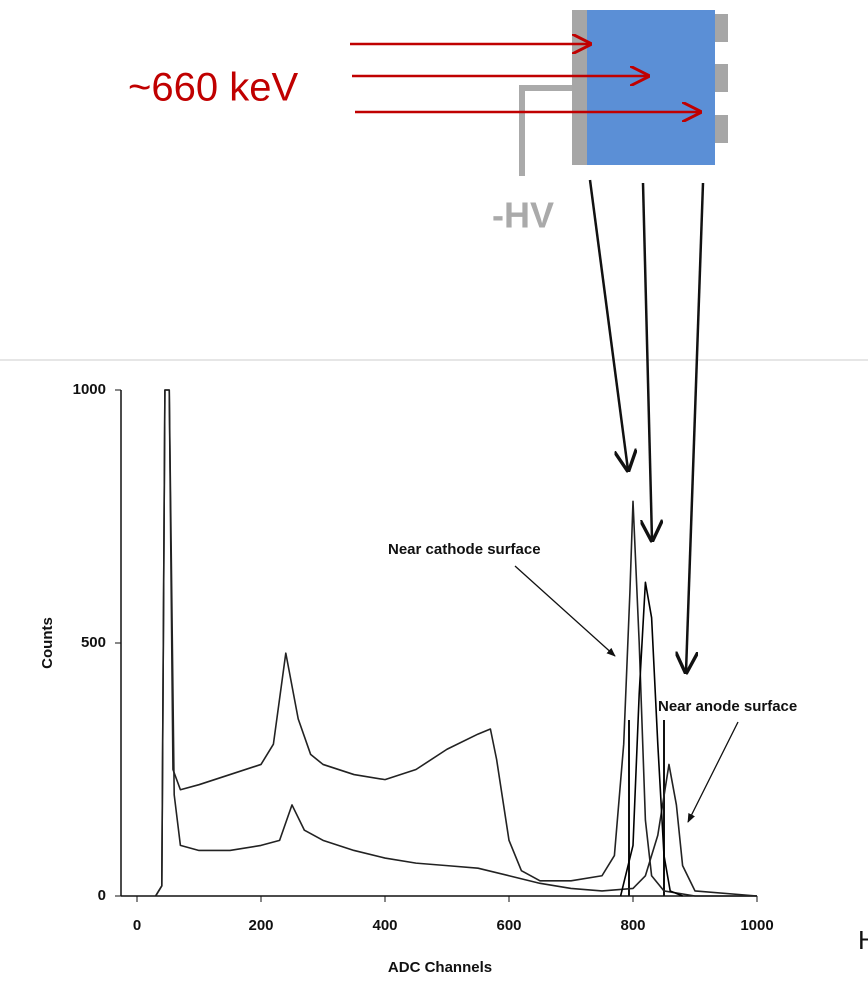 This screenshot has width=868, height=989. What do you see at coordinates (727, 706) in the screenshot?
I see `annotation: Near anode surface` at bounding box center [727, 706].